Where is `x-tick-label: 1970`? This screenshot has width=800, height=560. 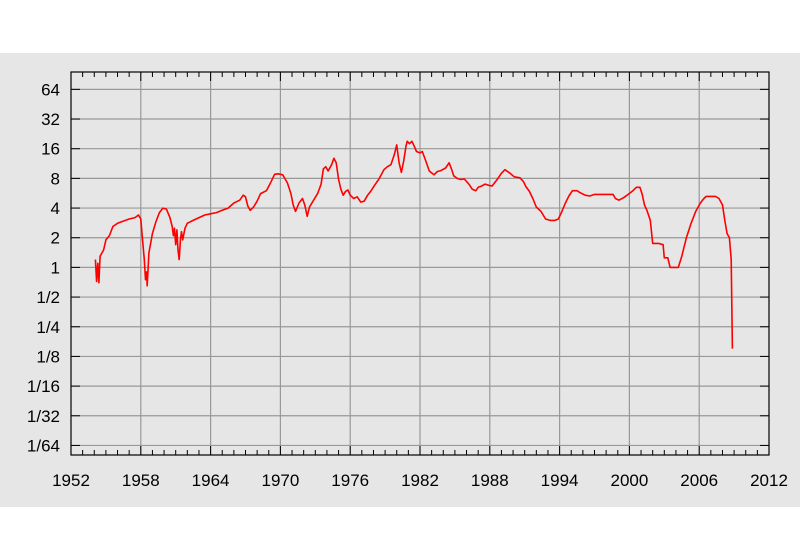
x-tick-label: 1970 is located at coordinates (280, 480).